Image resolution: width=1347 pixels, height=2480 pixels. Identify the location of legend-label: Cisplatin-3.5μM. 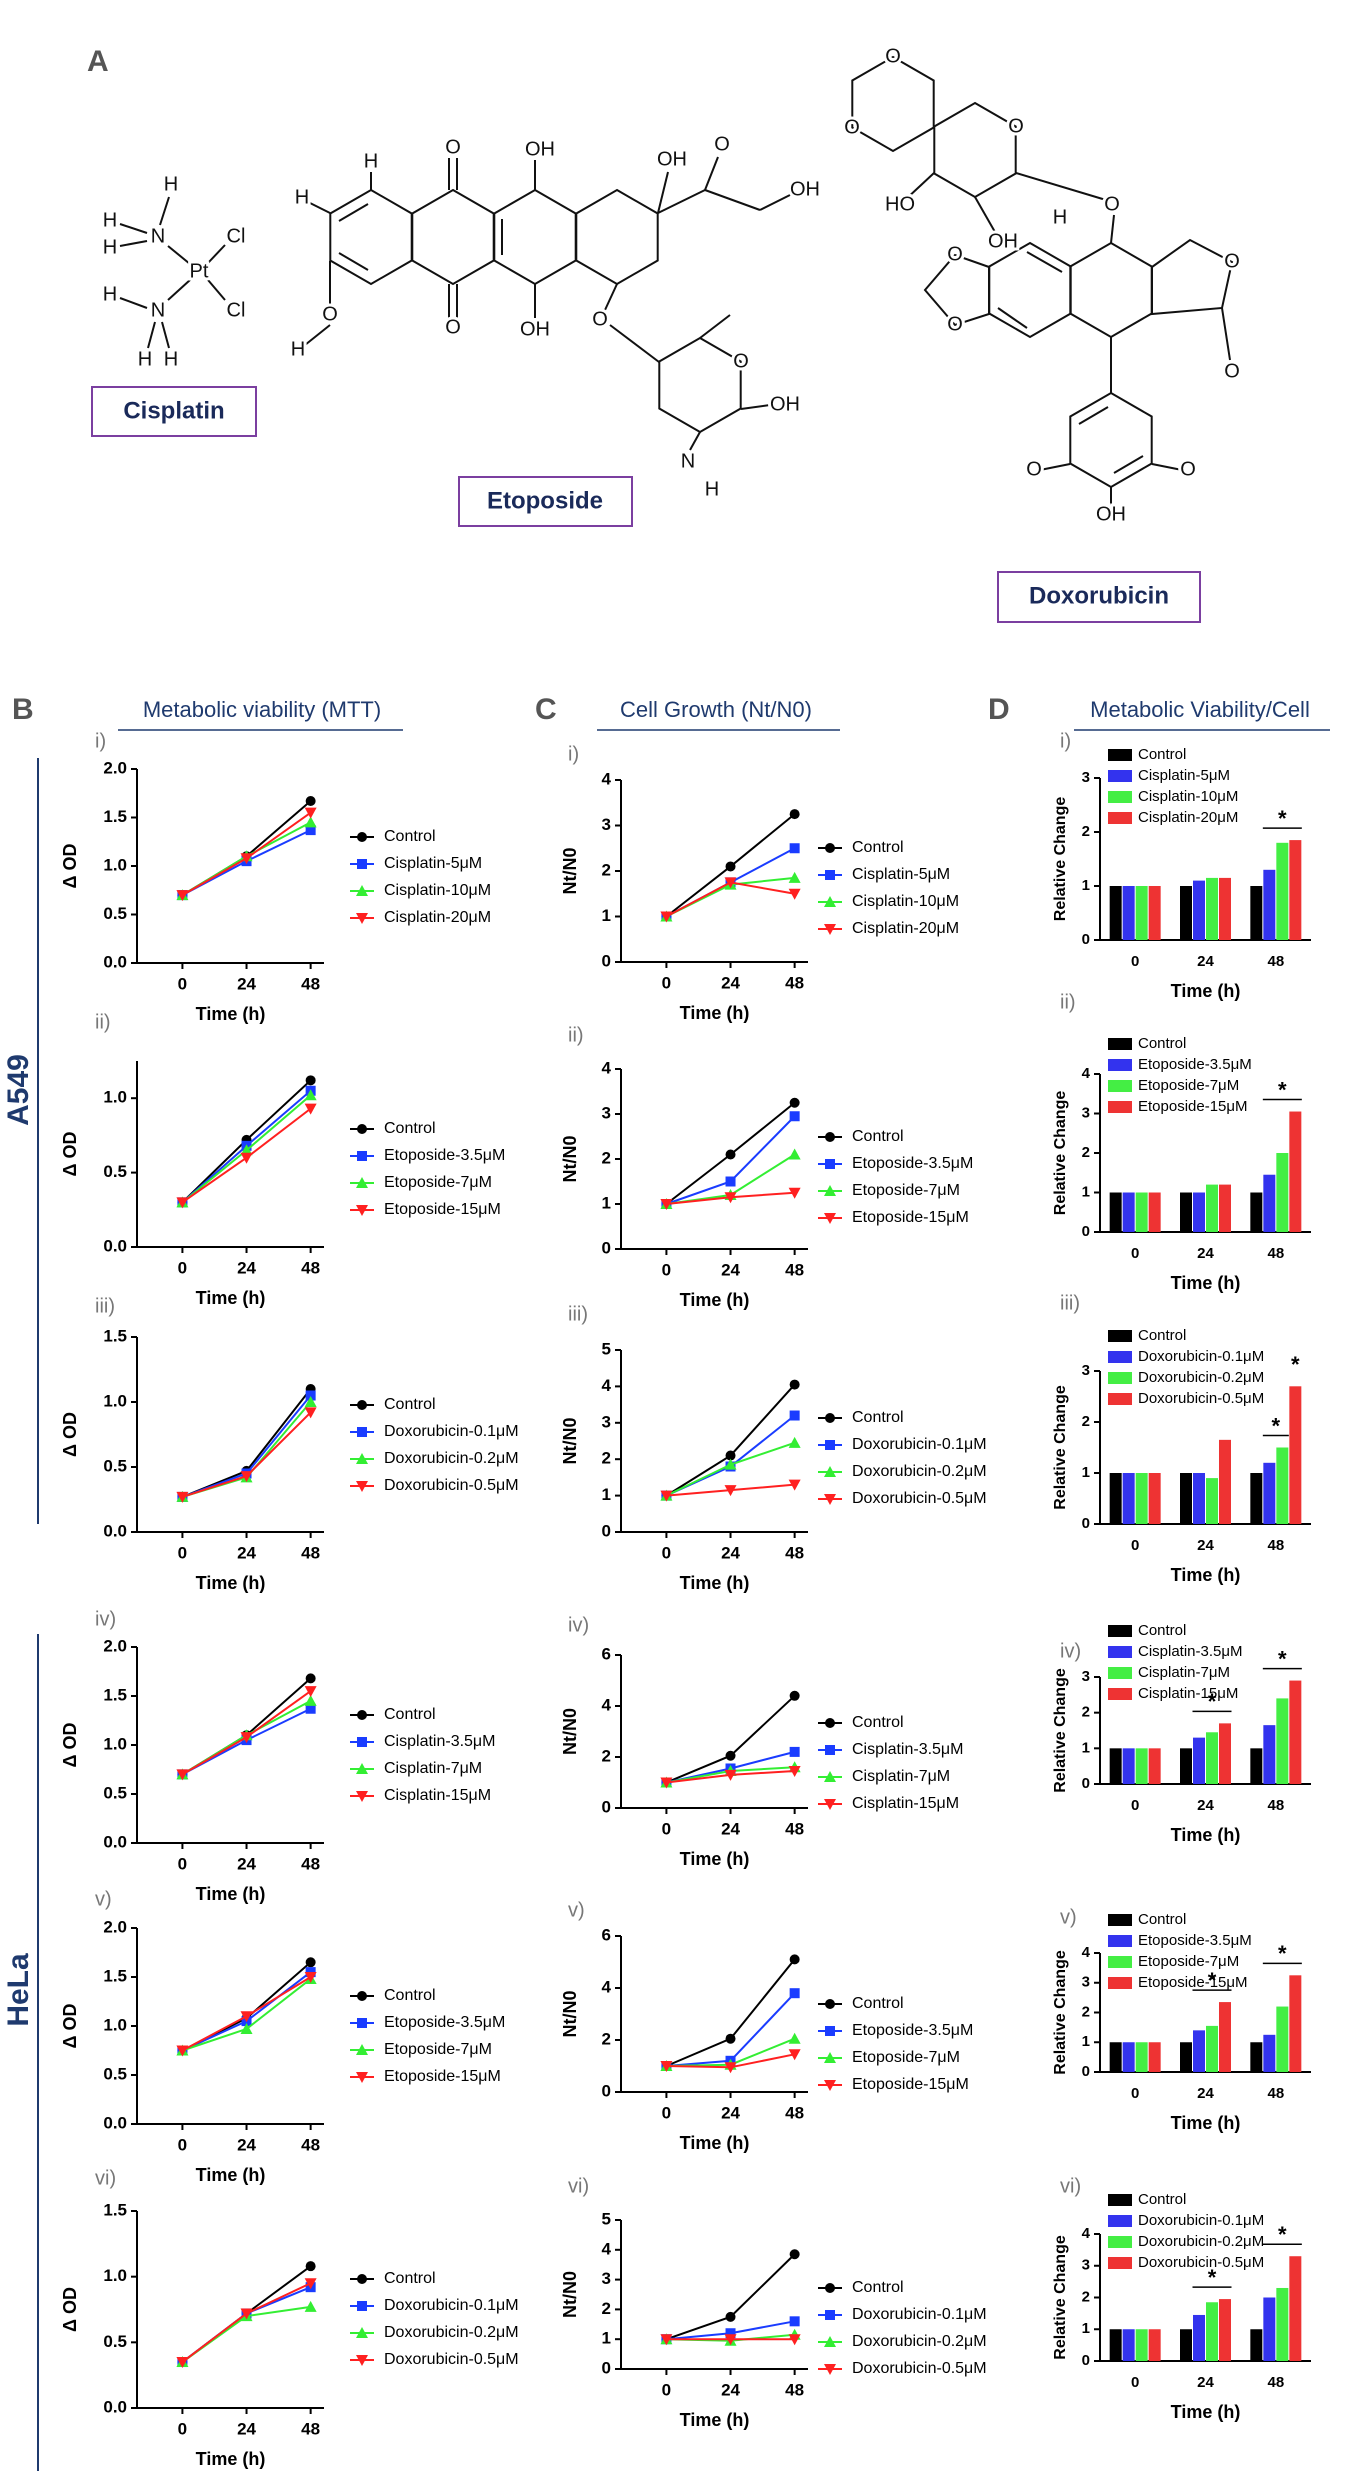
(439, 1741).